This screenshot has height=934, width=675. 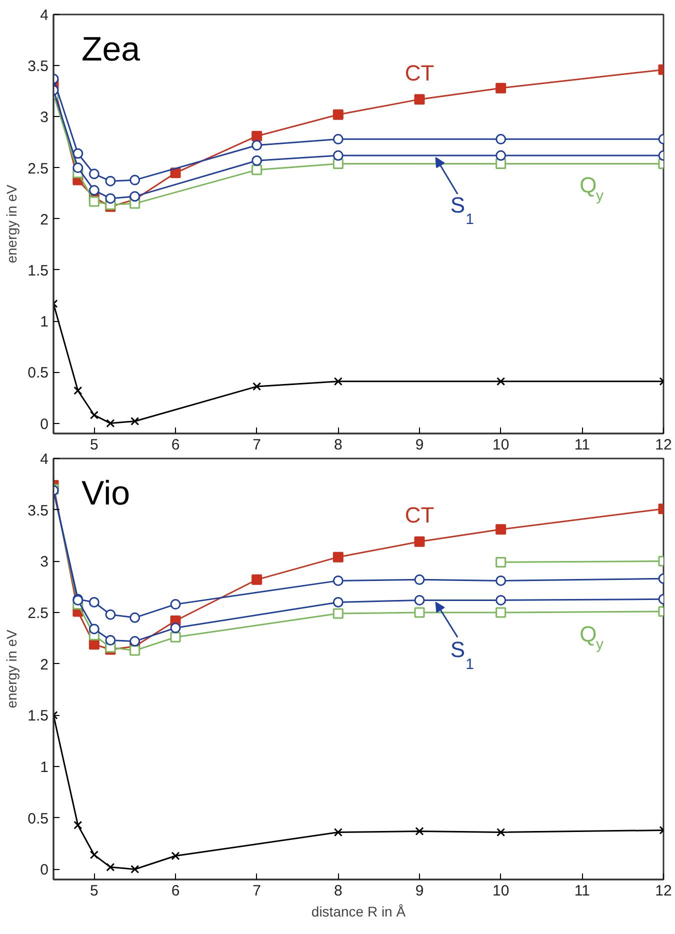 What do you see at coordinates (111, 49) in the screenshot?
I see `text: Zea` at bounding box center [111, 49].